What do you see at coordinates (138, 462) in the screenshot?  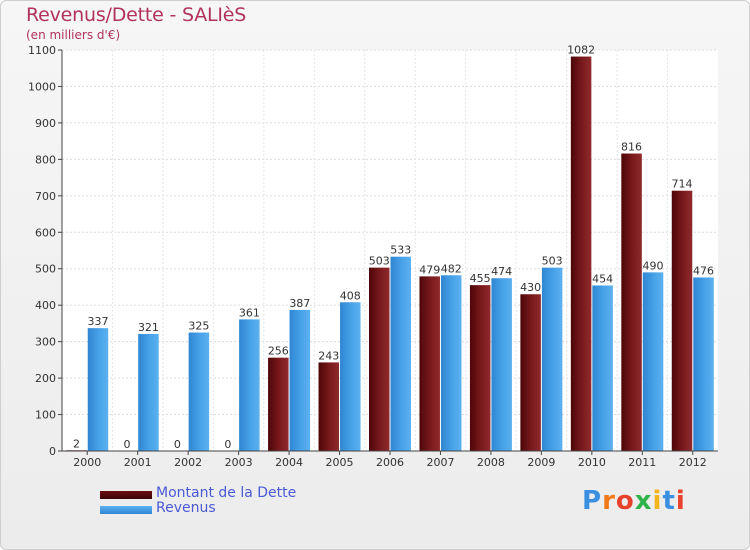 I see `x-tick-label: 2001` at bounding box center [138, 462].